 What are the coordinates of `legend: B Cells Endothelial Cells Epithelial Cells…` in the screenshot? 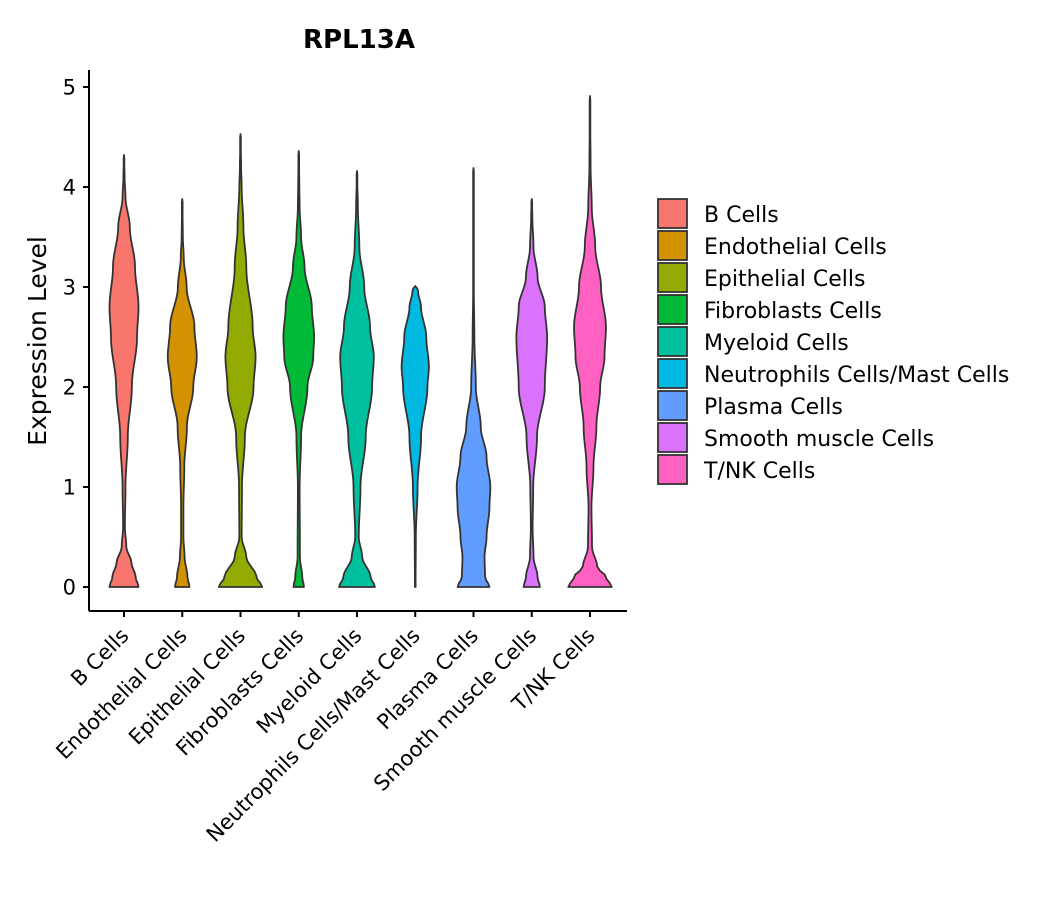 It's located at (833, 341).